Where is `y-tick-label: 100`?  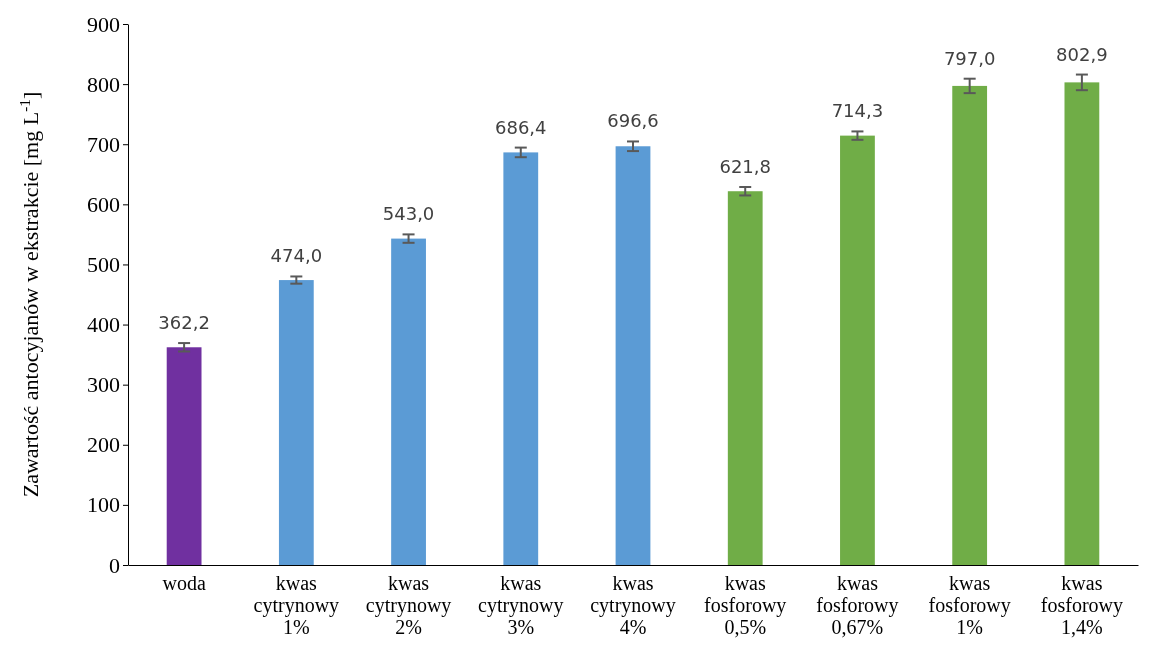 y-tick-label: 100 is located at coordinates (103, 505).